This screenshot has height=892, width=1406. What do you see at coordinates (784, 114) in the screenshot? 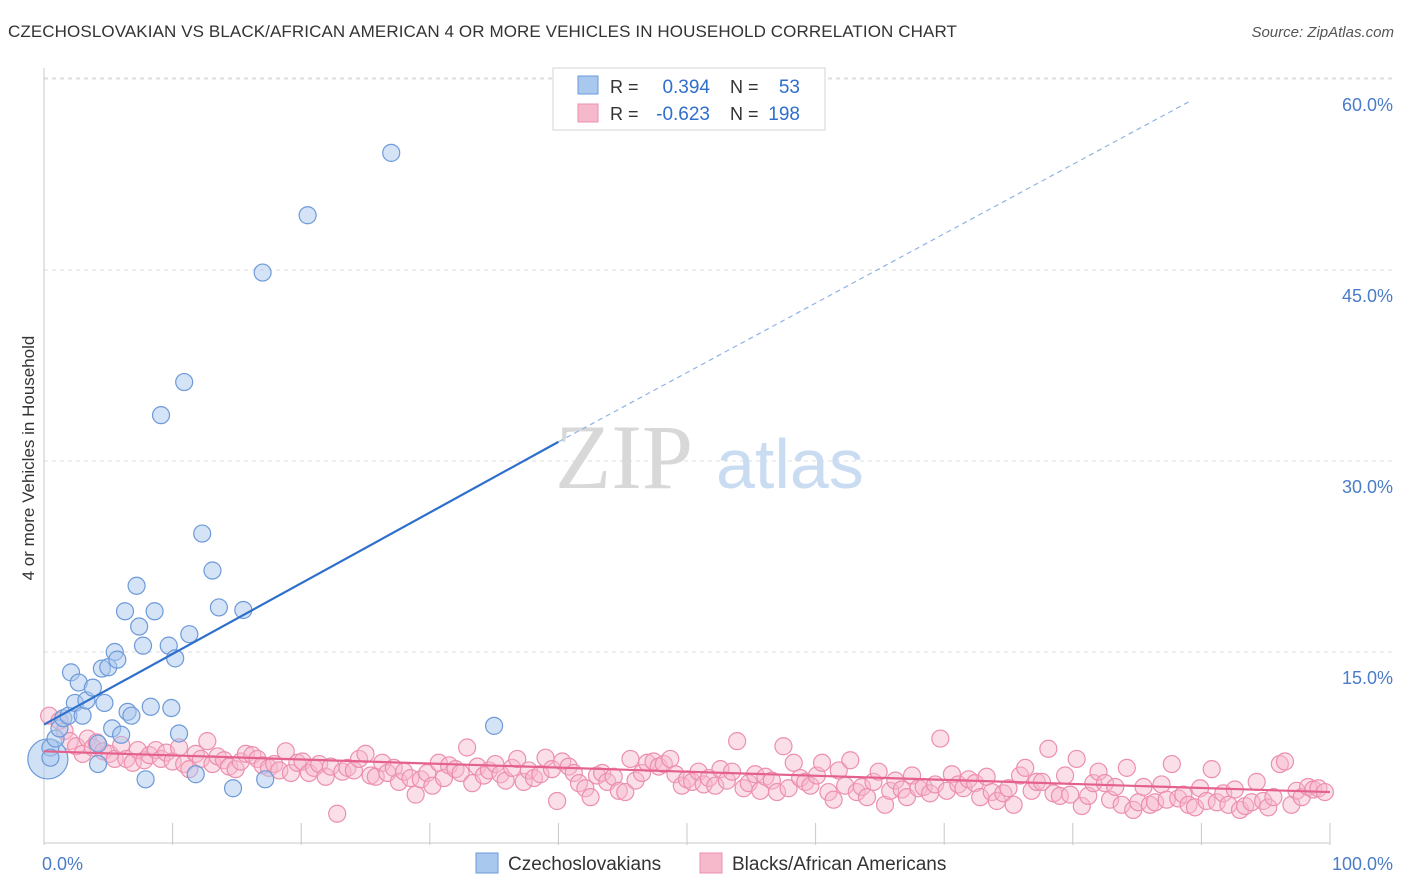
I see `stats-n-value-2: 198` at bounding box center [784, 114].